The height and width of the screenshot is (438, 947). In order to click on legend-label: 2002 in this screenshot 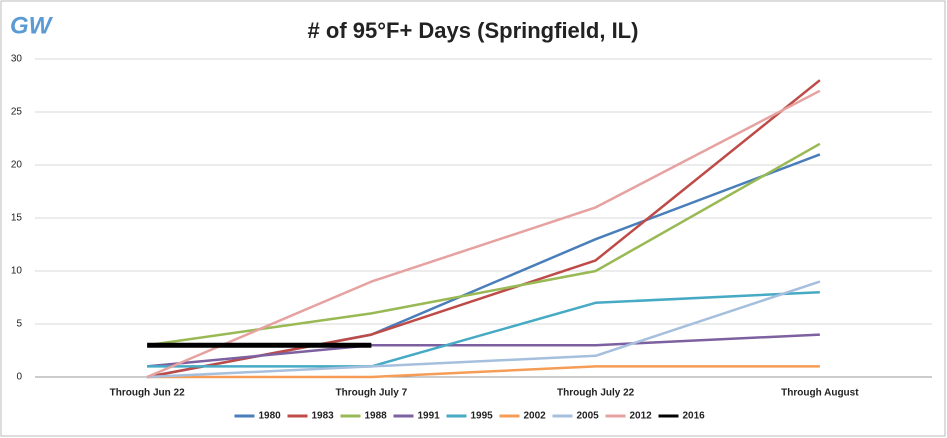, I will do `click(535, 416)`.